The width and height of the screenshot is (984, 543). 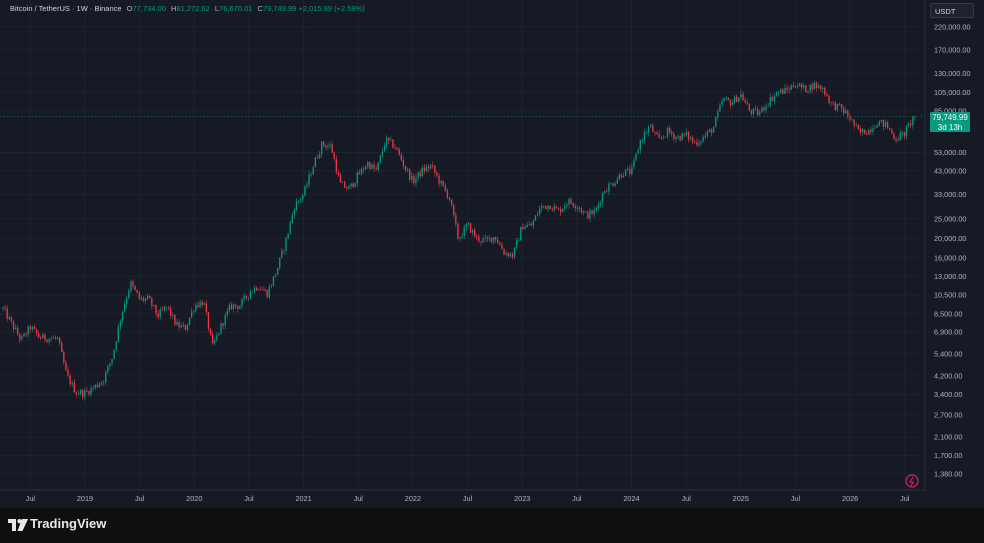 What do you see at coordinates (66, 8) in the screenshot?
I see `symbol-title: Bitcoin / TetherUS · 1W · Binance` at bounding box center [66, 8].